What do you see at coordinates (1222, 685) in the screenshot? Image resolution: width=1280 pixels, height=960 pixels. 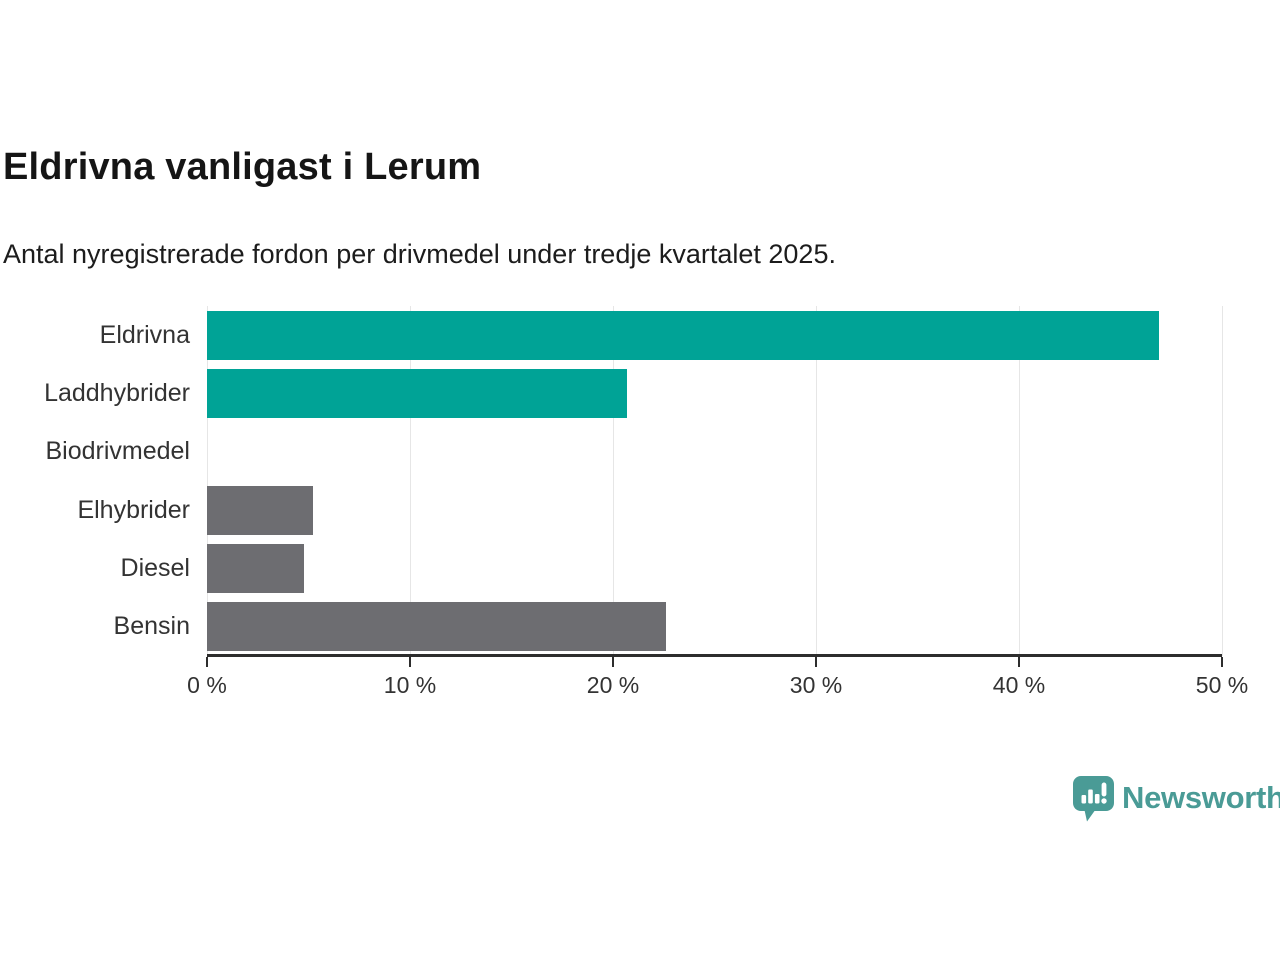 I see `x-axis-tick-label: 50 %` at bounding box center [1222, 685].